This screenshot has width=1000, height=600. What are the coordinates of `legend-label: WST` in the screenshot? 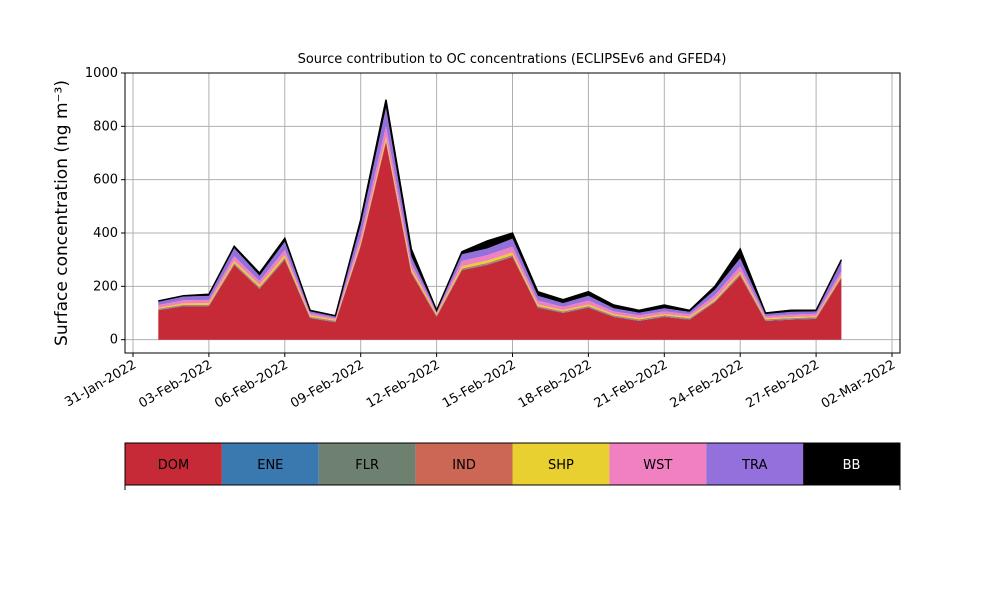 It's located at (657, 465).